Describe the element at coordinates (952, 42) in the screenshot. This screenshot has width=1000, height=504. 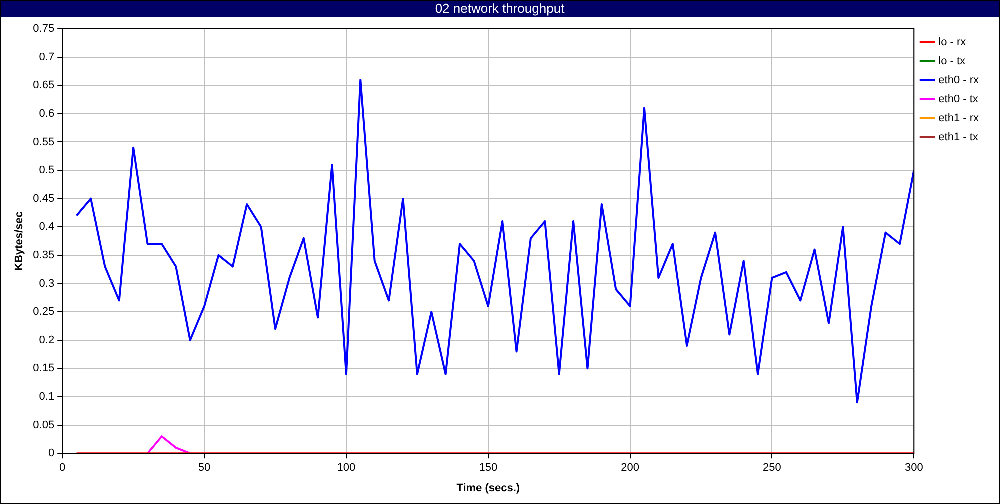
I see `legend-label: lo - rx` at that location.